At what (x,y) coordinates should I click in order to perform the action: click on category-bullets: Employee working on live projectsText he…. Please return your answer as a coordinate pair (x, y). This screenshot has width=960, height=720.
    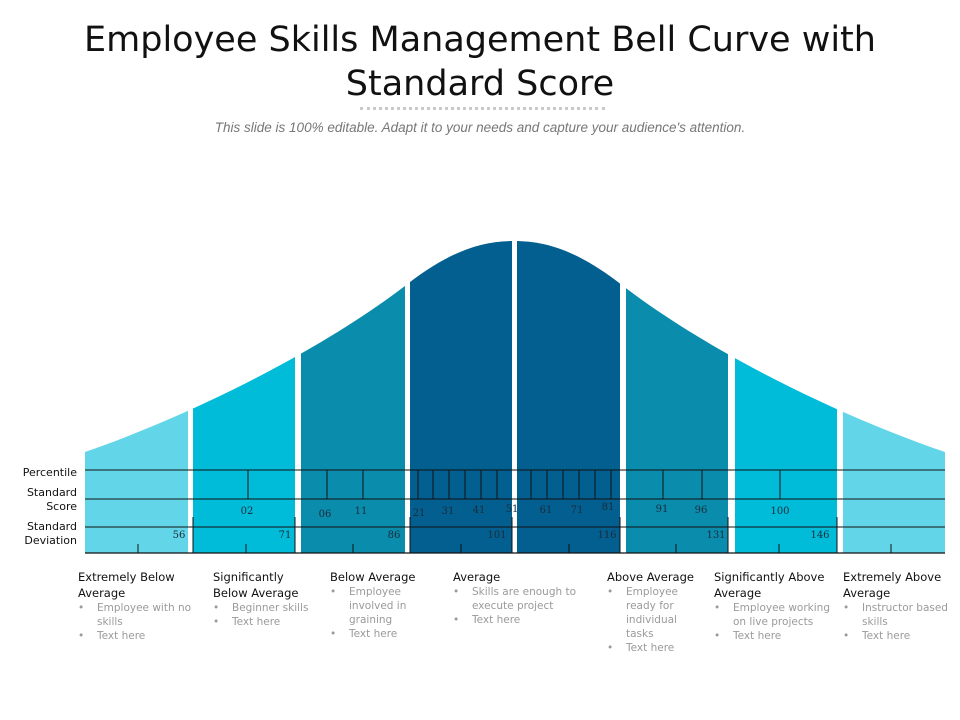
    Looking at the image, I should click on (774, 622).